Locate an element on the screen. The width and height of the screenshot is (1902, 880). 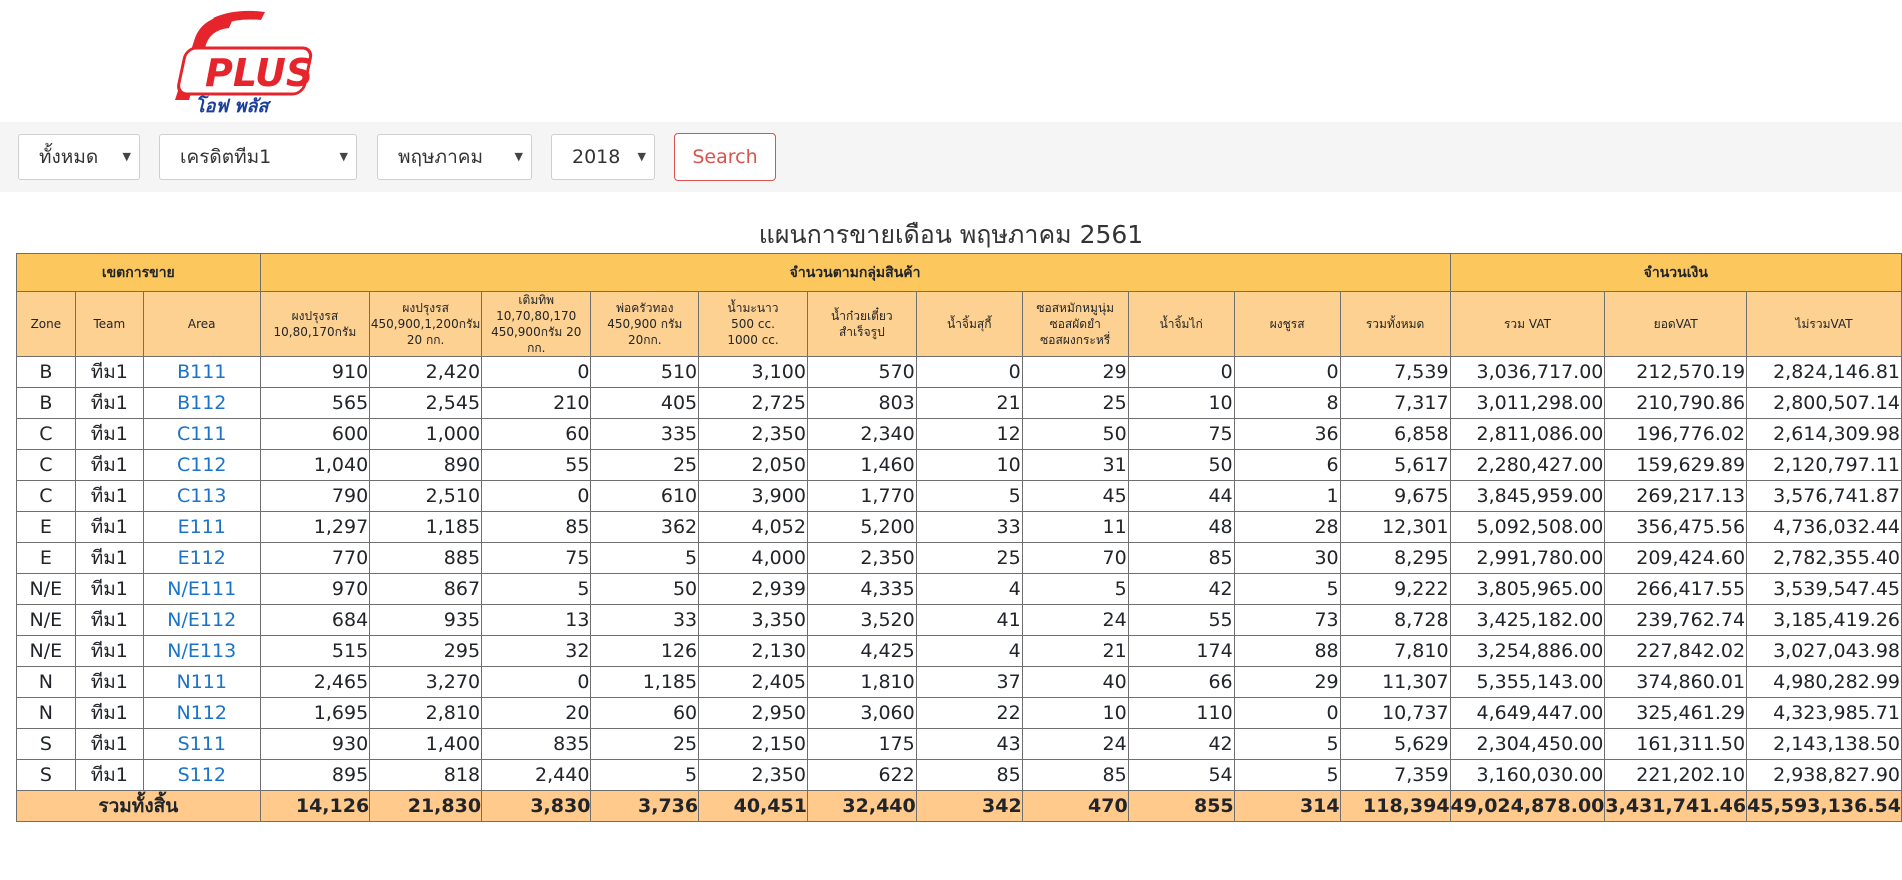
area-link: S112 is located at coordinates (201, 775).